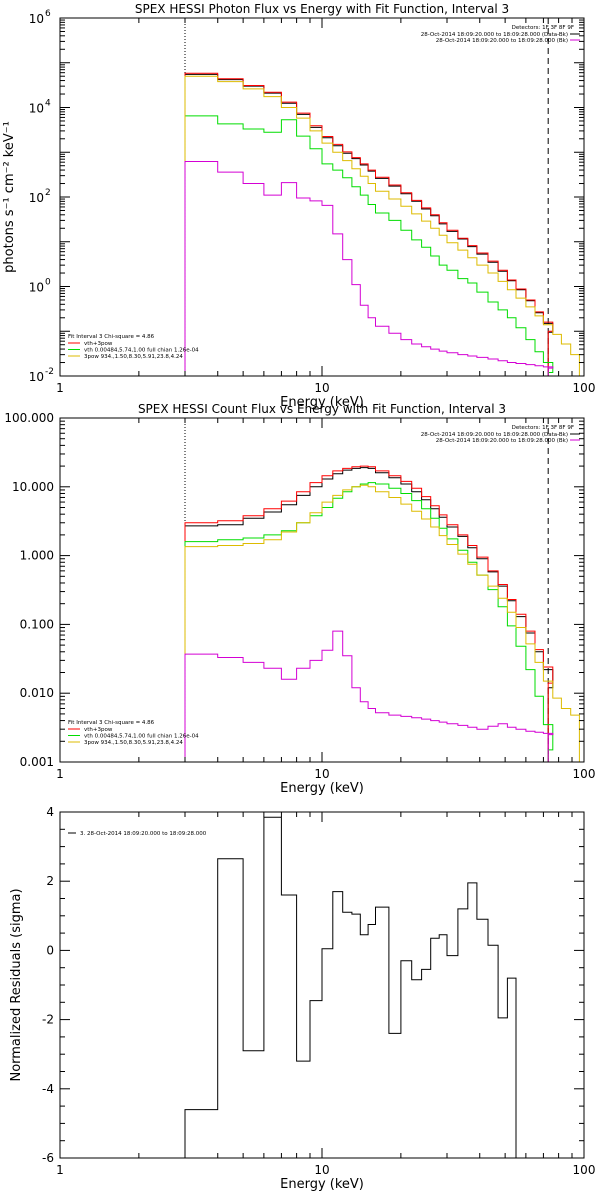  I want to click on photon-y-tick-exponent: 4, so click(48, 104).